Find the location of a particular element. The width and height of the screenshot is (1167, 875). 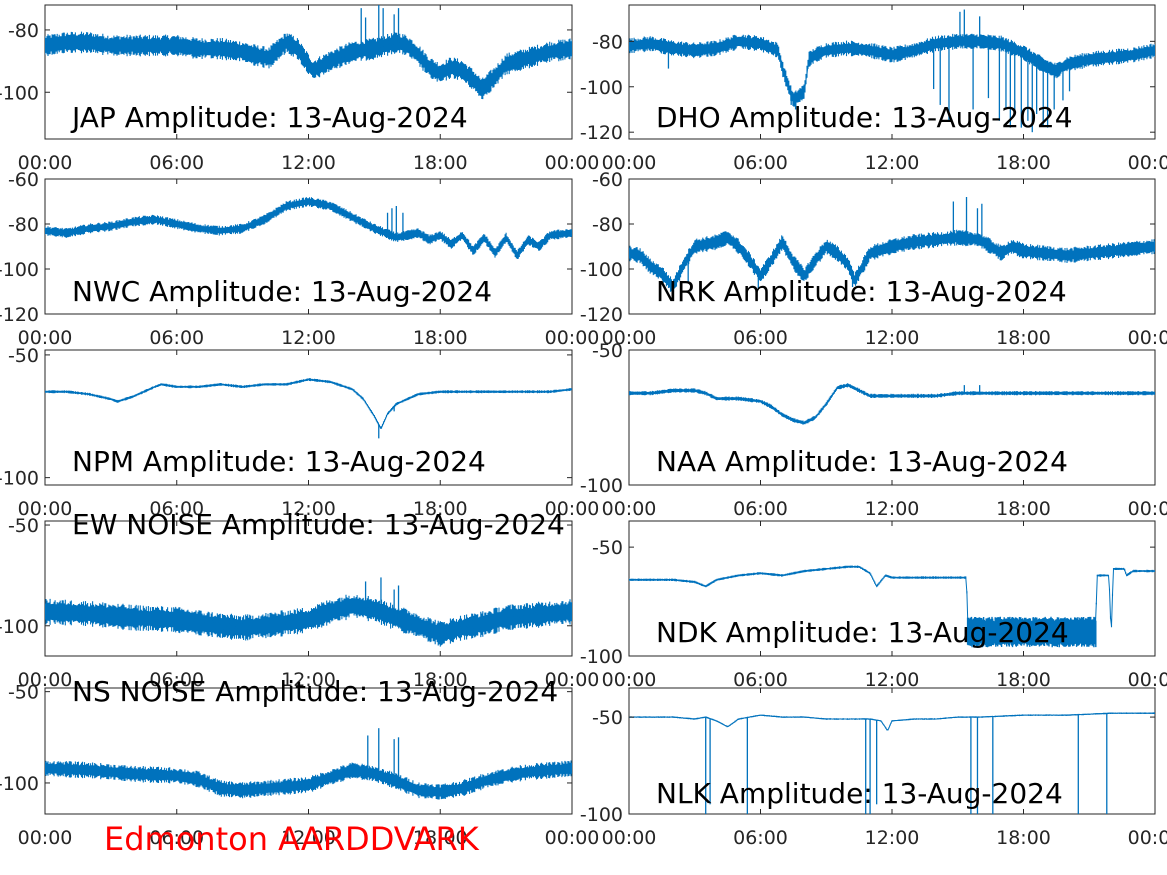

panel-title: JAP Amplitude: 13-Aug-2024 is located at coordinates (269, 117).